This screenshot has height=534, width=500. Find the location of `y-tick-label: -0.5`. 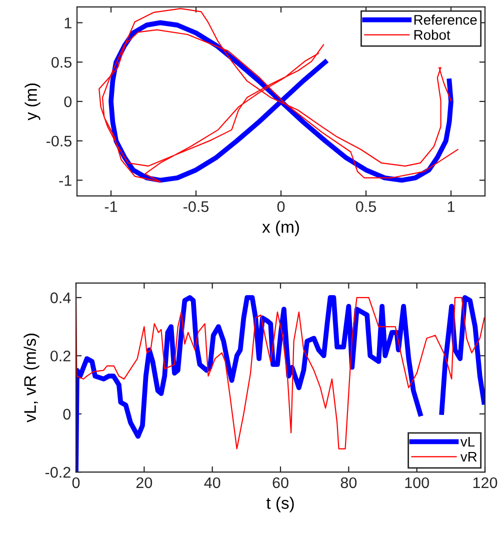

y-tick-label: -0.5 is located at coordinates (59, 141).